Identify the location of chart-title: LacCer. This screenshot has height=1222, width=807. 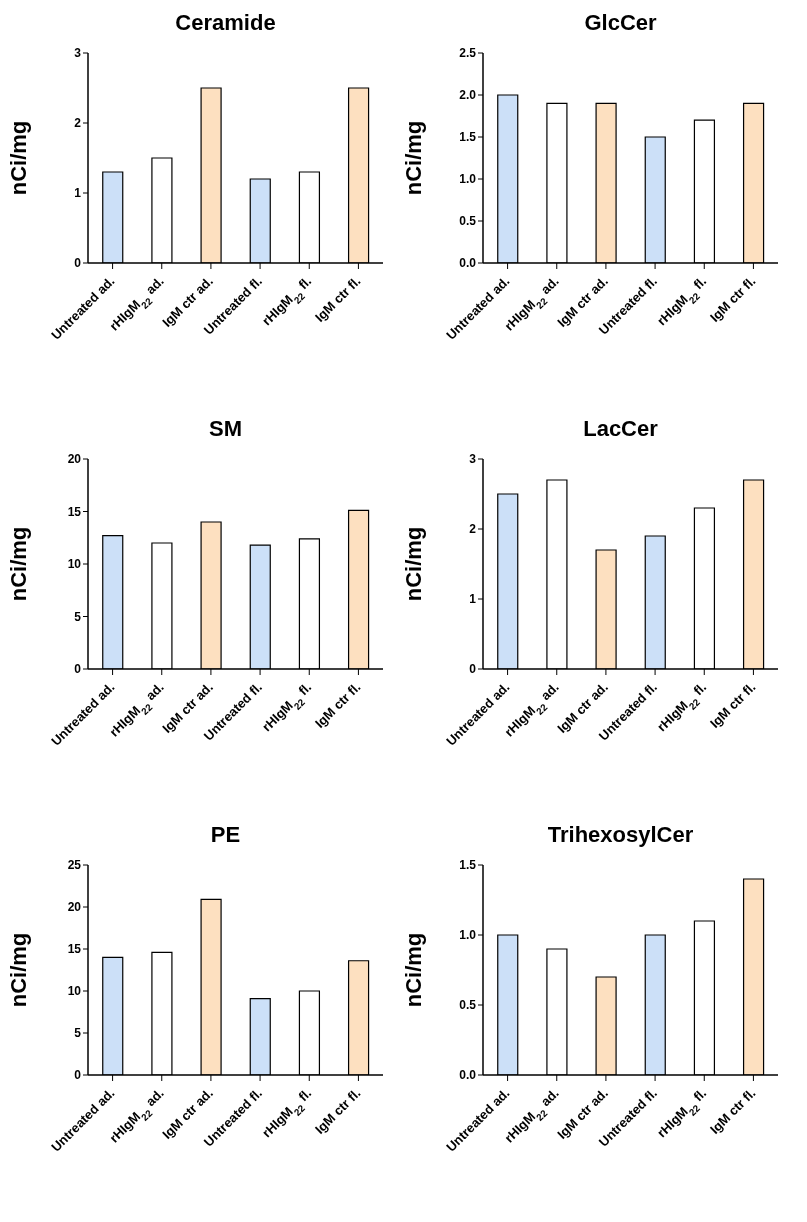
(620, 429).